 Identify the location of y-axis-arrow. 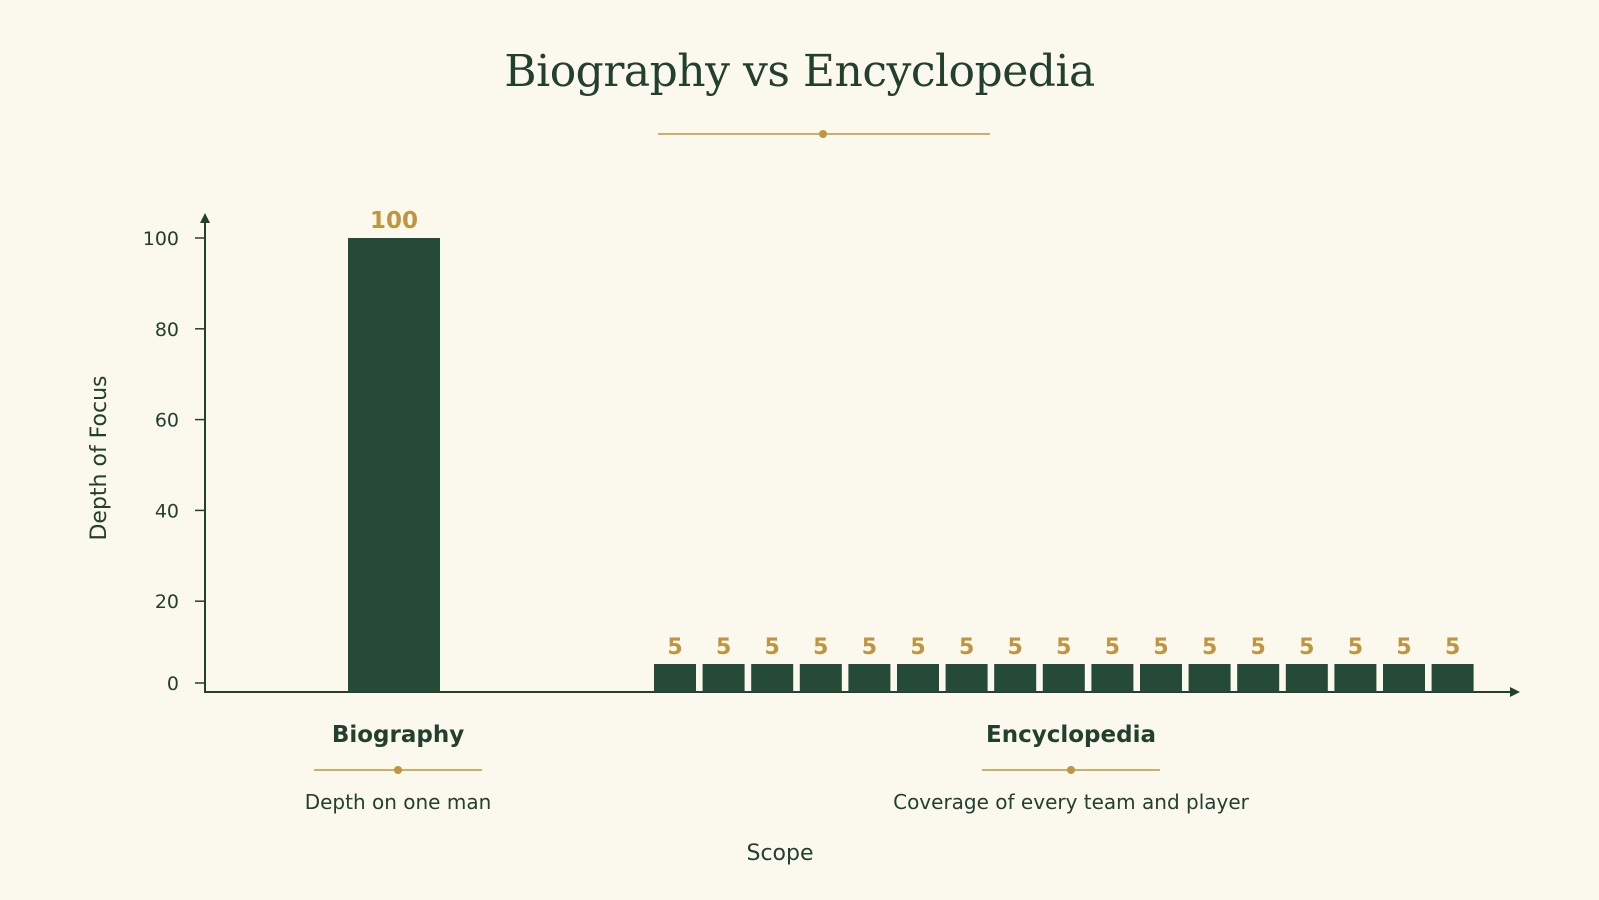
(205, 218).